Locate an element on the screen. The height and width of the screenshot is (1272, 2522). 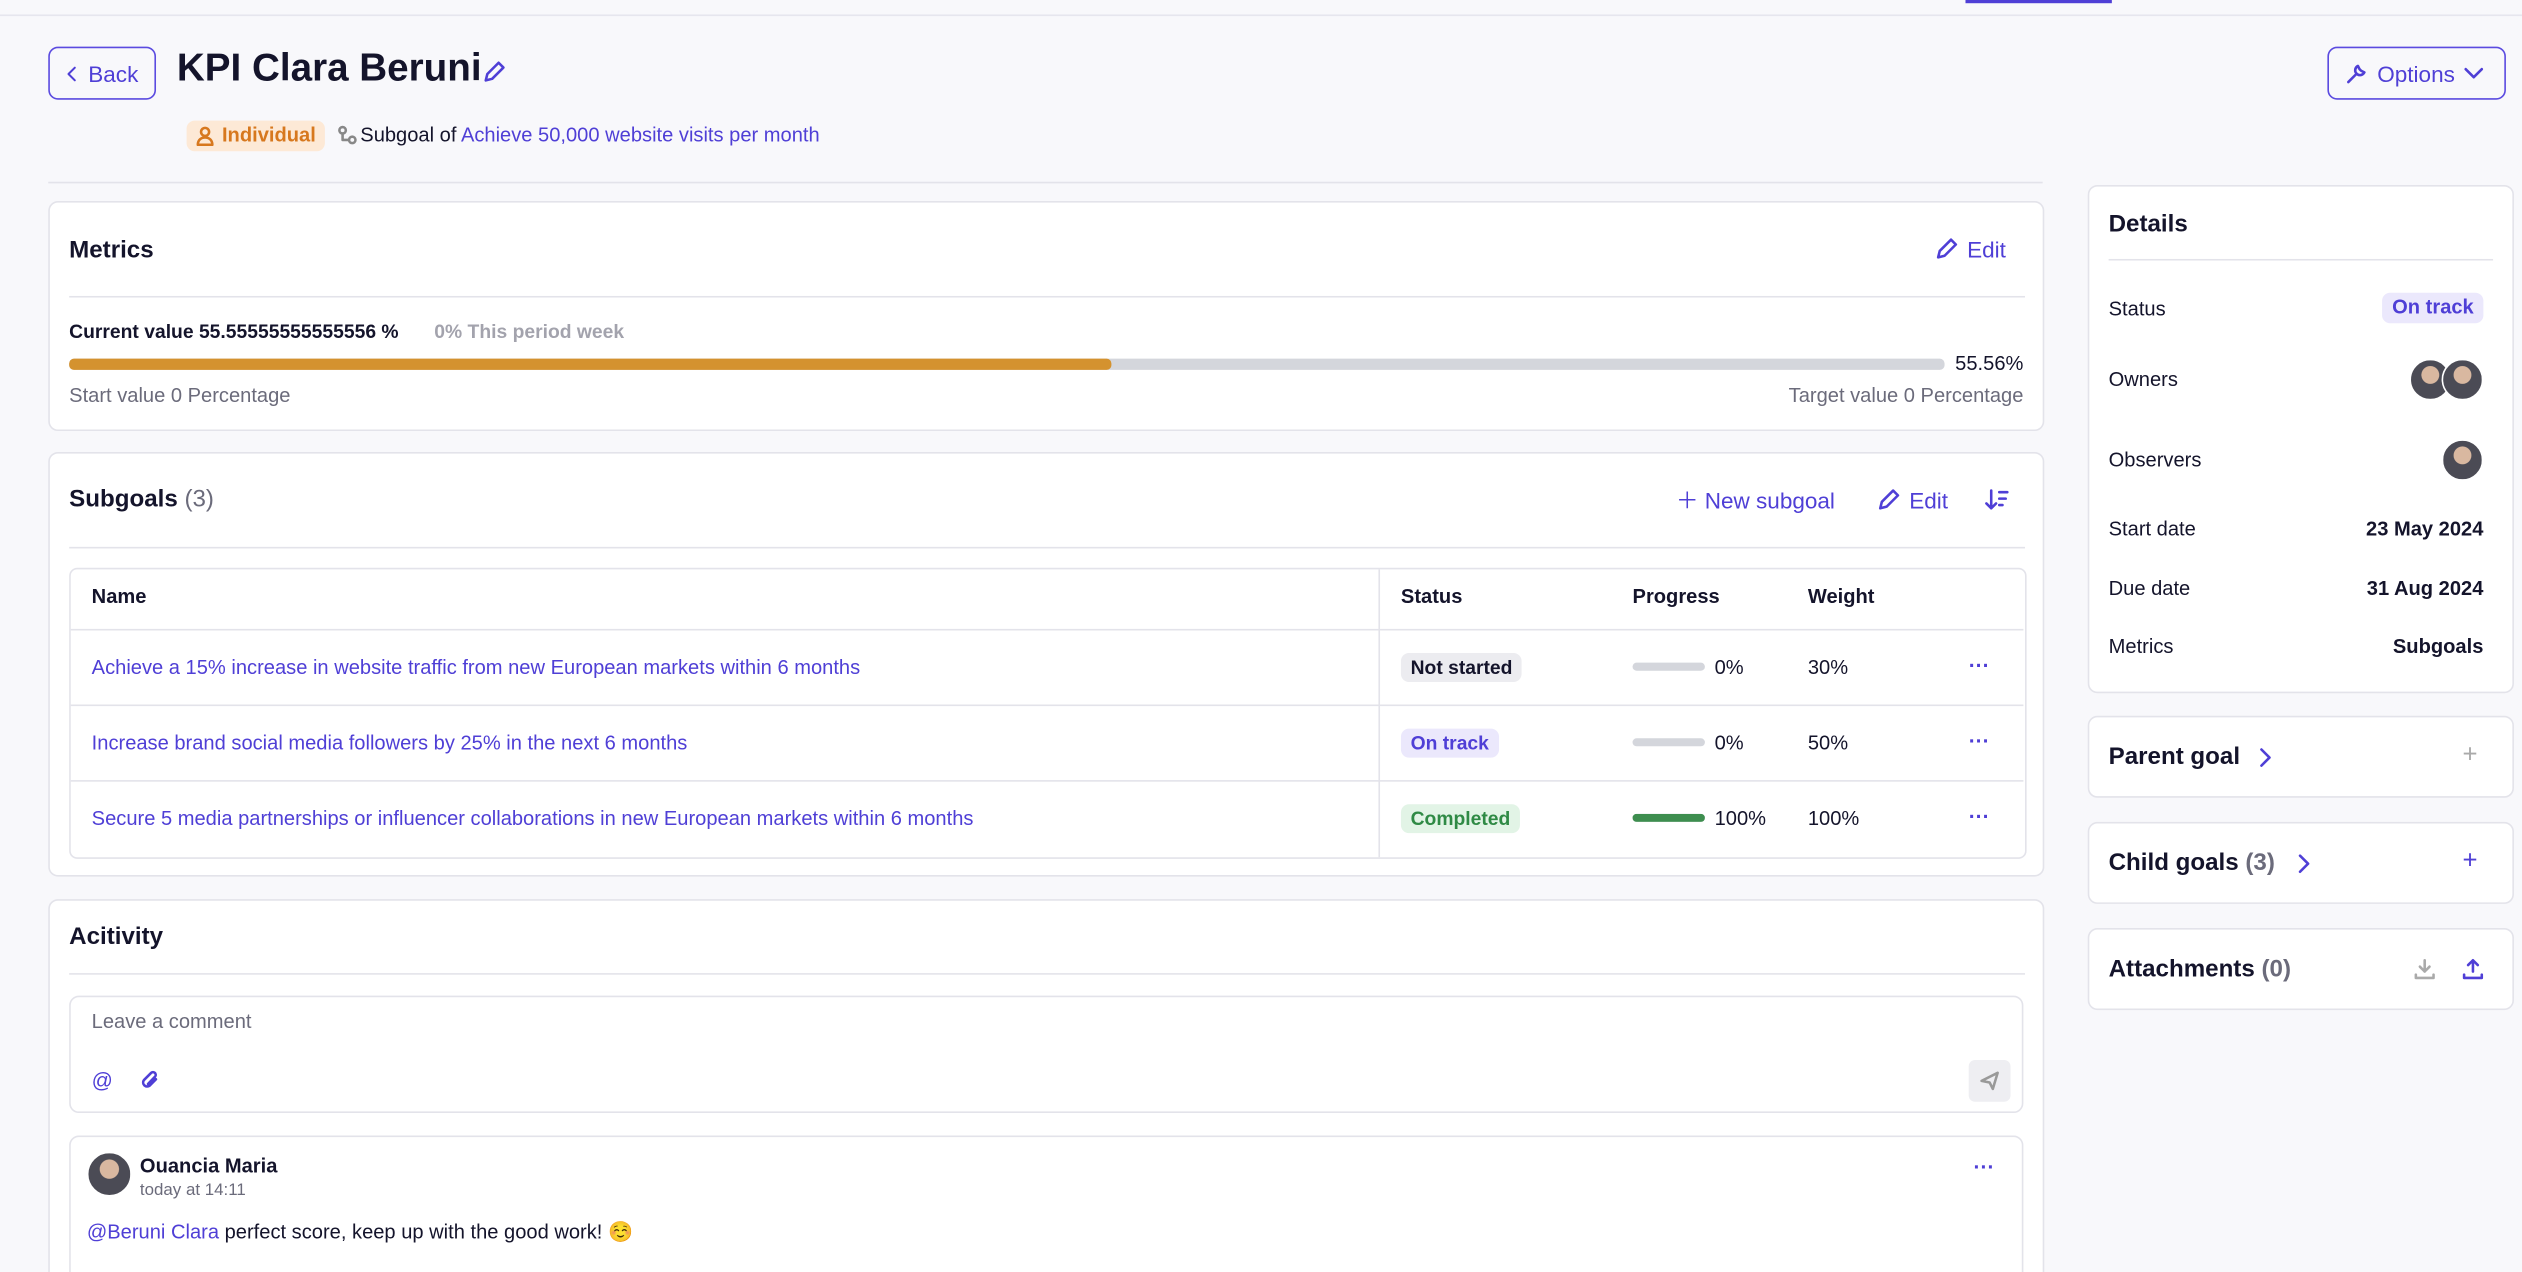
edit-title-icon is located at coordinates (495, 72).